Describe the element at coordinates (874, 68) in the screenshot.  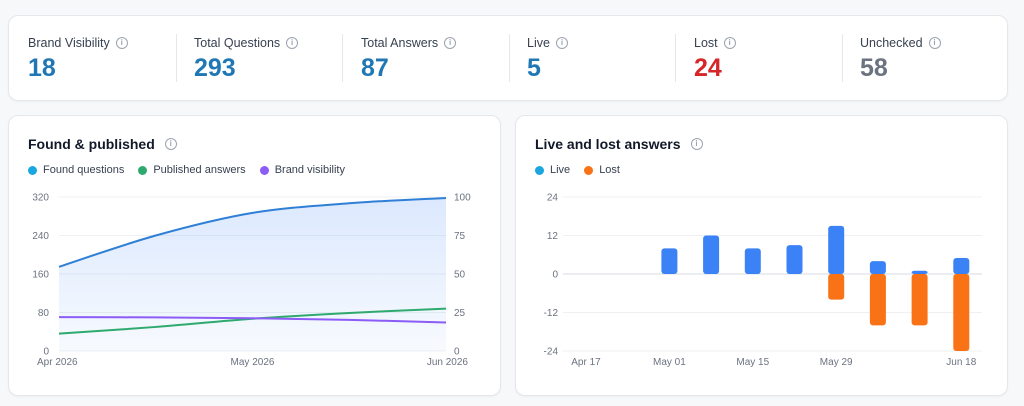
I see `stat-value: 58` at that location.